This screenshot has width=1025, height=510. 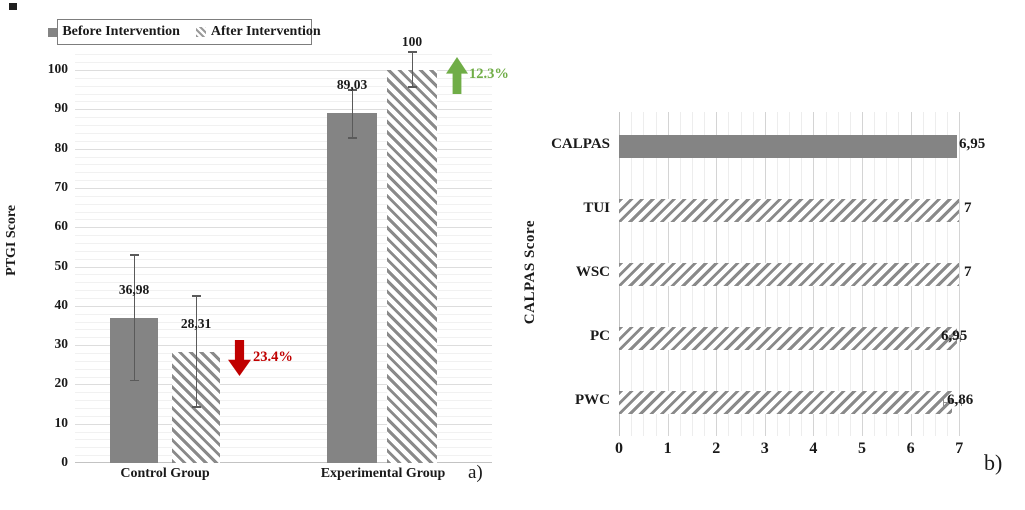 I want to click on value-label: 36,98, so click(x=134, y=289).